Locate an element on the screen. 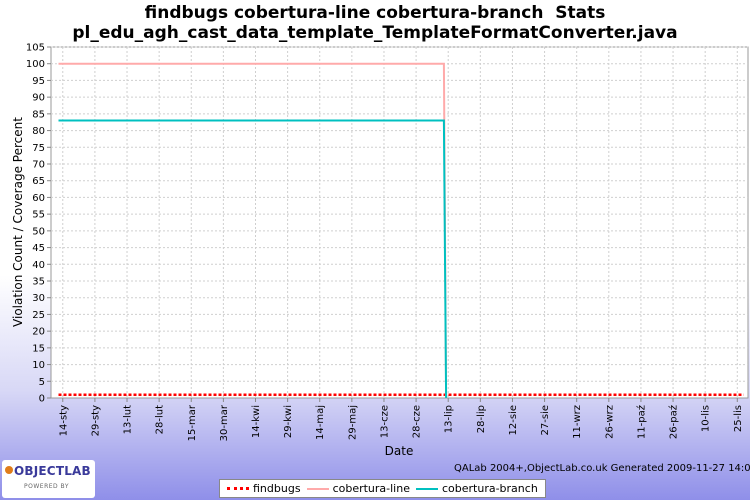  x-tick-label: 25-lis is located at coordinates (738, 418).